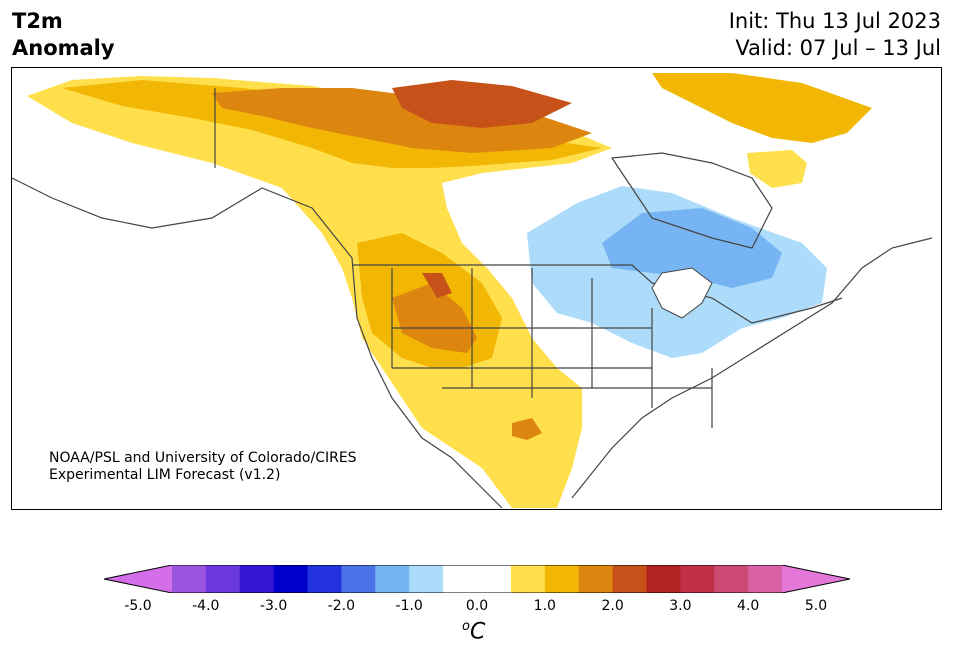 This screenshot has height=659, width=953. Describe the element at coordinates (482, 104) in the screenshot. I see `warm-region-dark-orange` at that location.